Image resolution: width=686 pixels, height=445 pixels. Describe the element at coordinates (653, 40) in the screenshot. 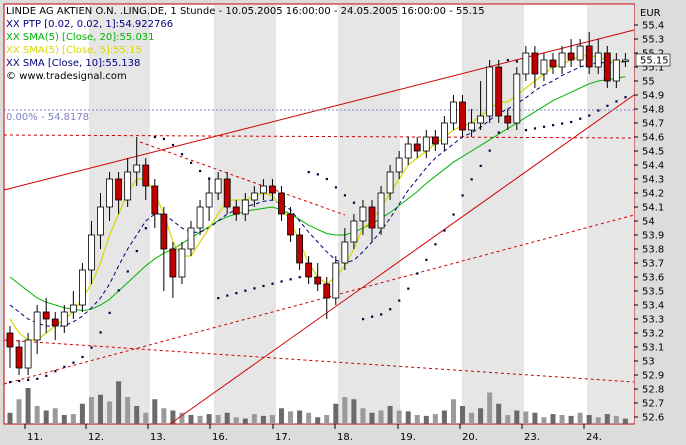

I see `y-tick-label: 55.3` at that location.